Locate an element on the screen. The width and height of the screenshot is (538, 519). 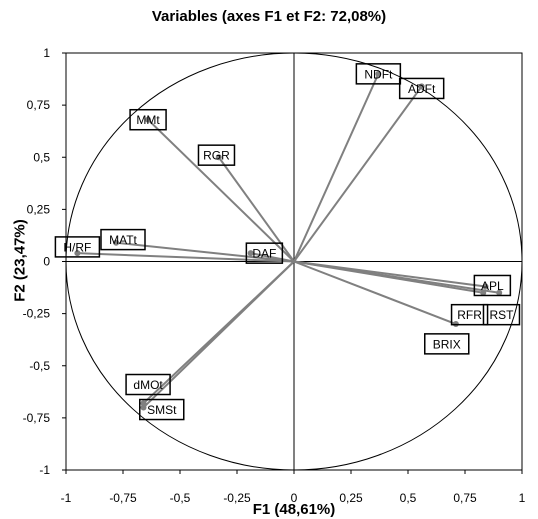
vector-mmt is located at coordinates (221, 191).